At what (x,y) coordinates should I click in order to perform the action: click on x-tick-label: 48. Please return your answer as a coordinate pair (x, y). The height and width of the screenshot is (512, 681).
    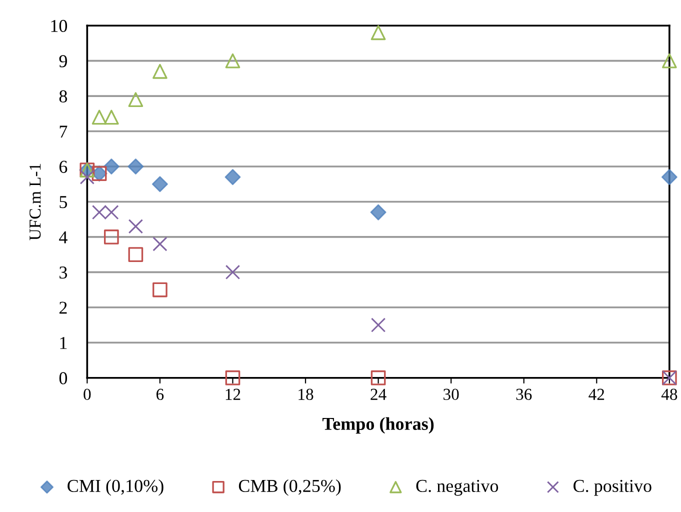
    Looking at the image, I should click on (669, 394).